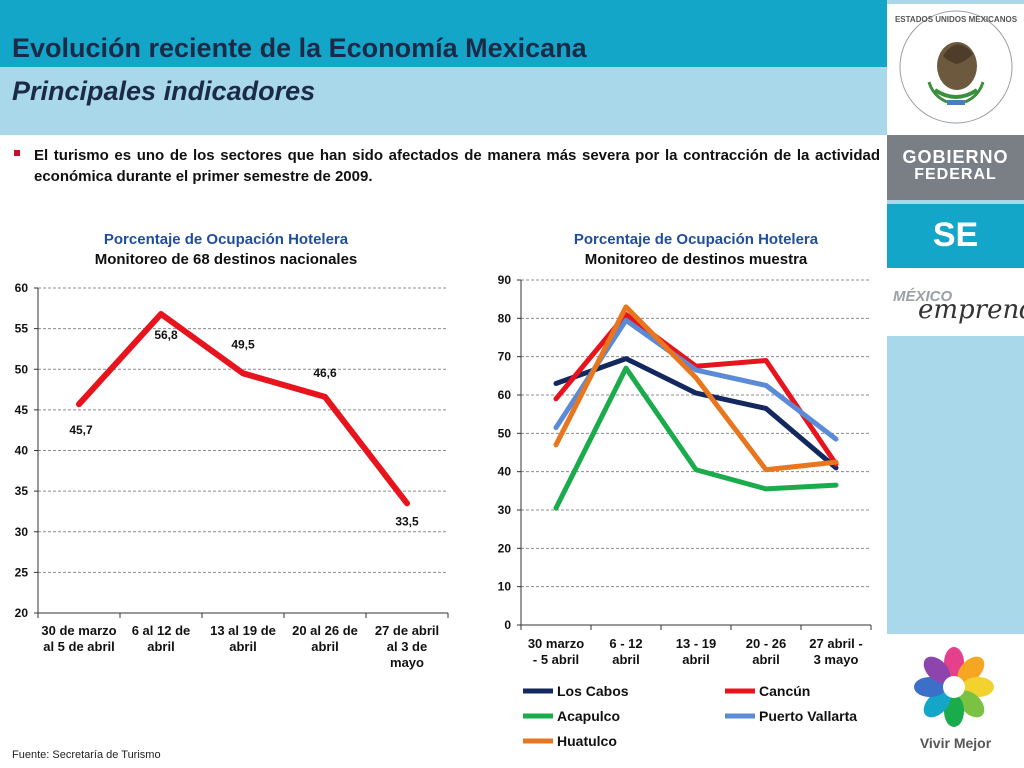 This screenshot has height=768, width=1024. I want to click on subheader-band, so click(443, 101).